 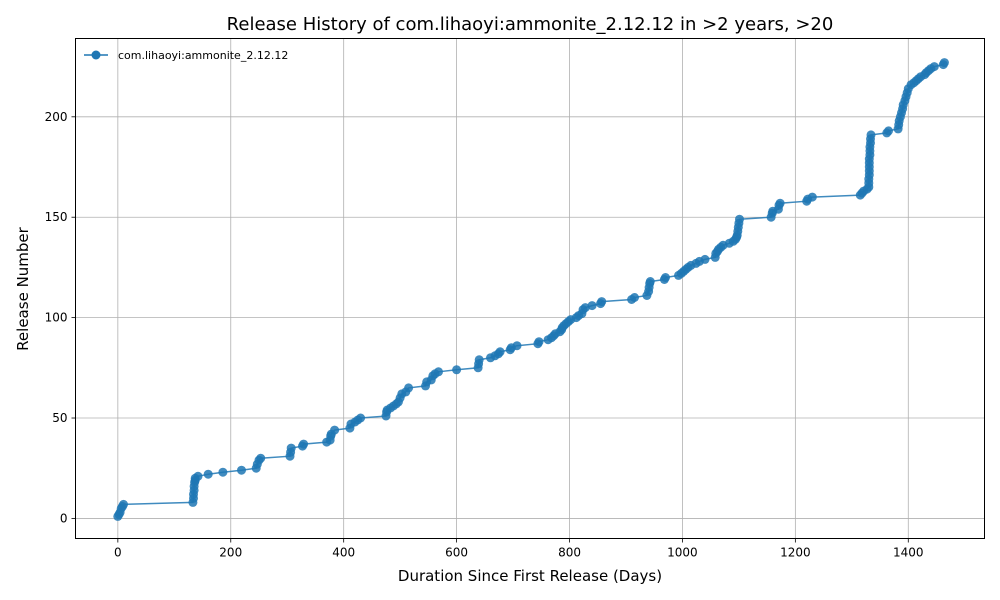 I want to click on y-tick-label: 50, so click(x=59, y=418).